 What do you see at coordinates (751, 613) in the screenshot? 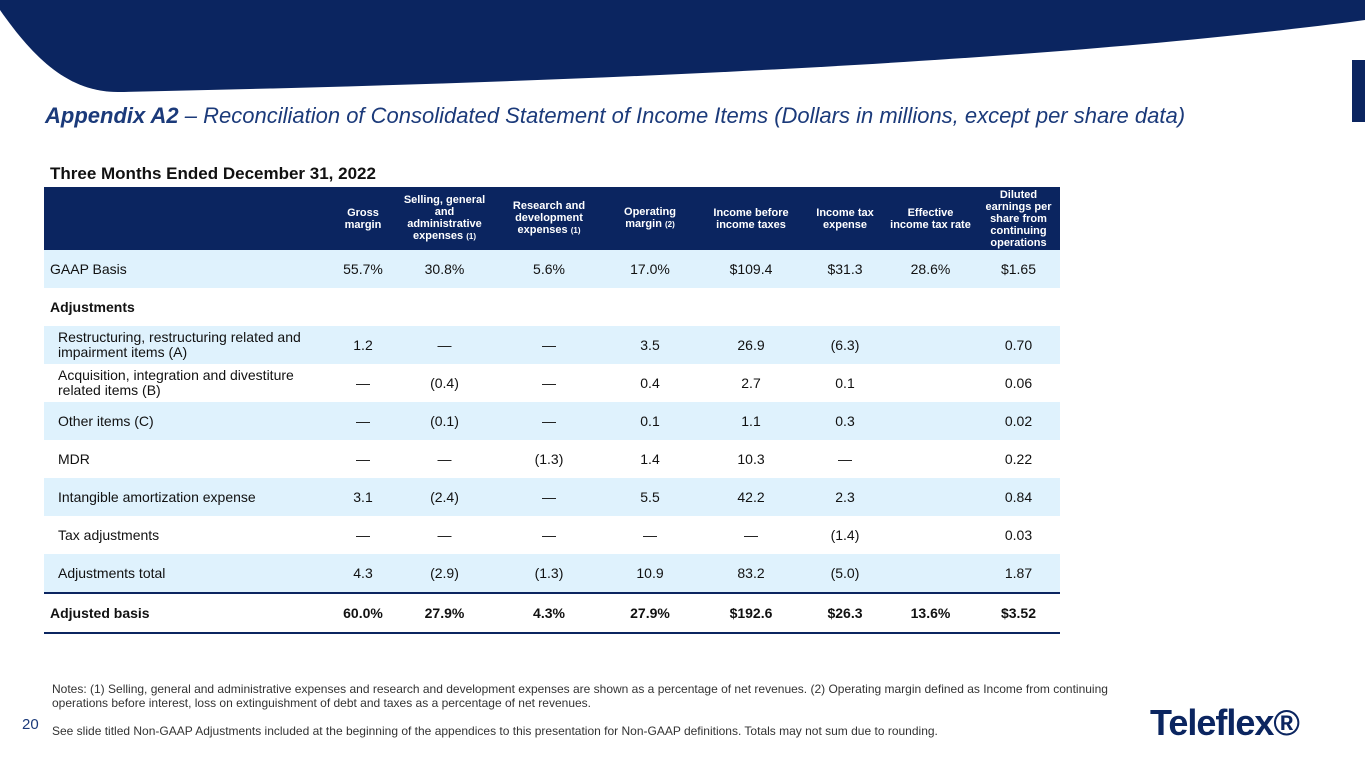
I see `cell: $192.6` at bounding box center [751, 613].